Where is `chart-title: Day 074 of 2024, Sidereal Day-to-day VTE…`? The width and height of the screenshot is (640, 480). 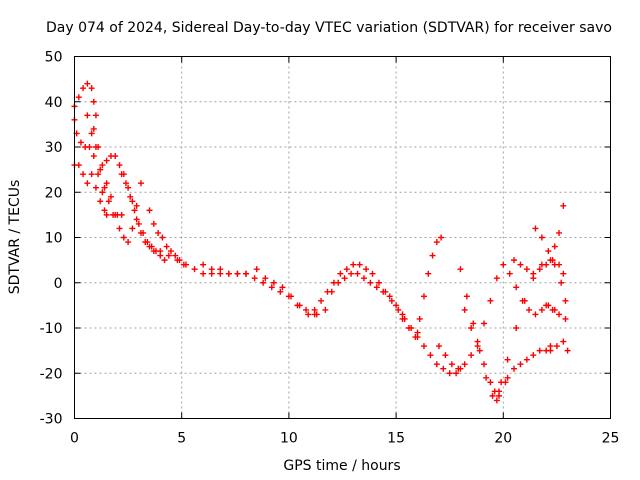
chart-title: Day 074 of 2024, Sidereal Day-to-day VTE… is located at coordinates (329, 28).